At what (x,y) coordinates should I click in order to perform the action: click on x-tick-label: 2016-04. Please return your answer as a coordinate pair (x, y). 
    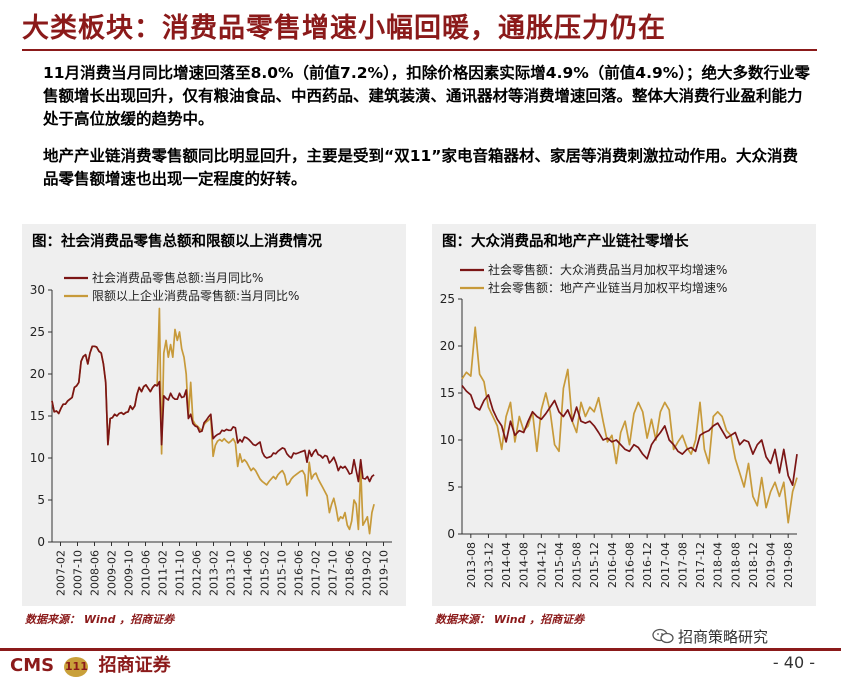
    Looking at the image, I should click on (612, 565).